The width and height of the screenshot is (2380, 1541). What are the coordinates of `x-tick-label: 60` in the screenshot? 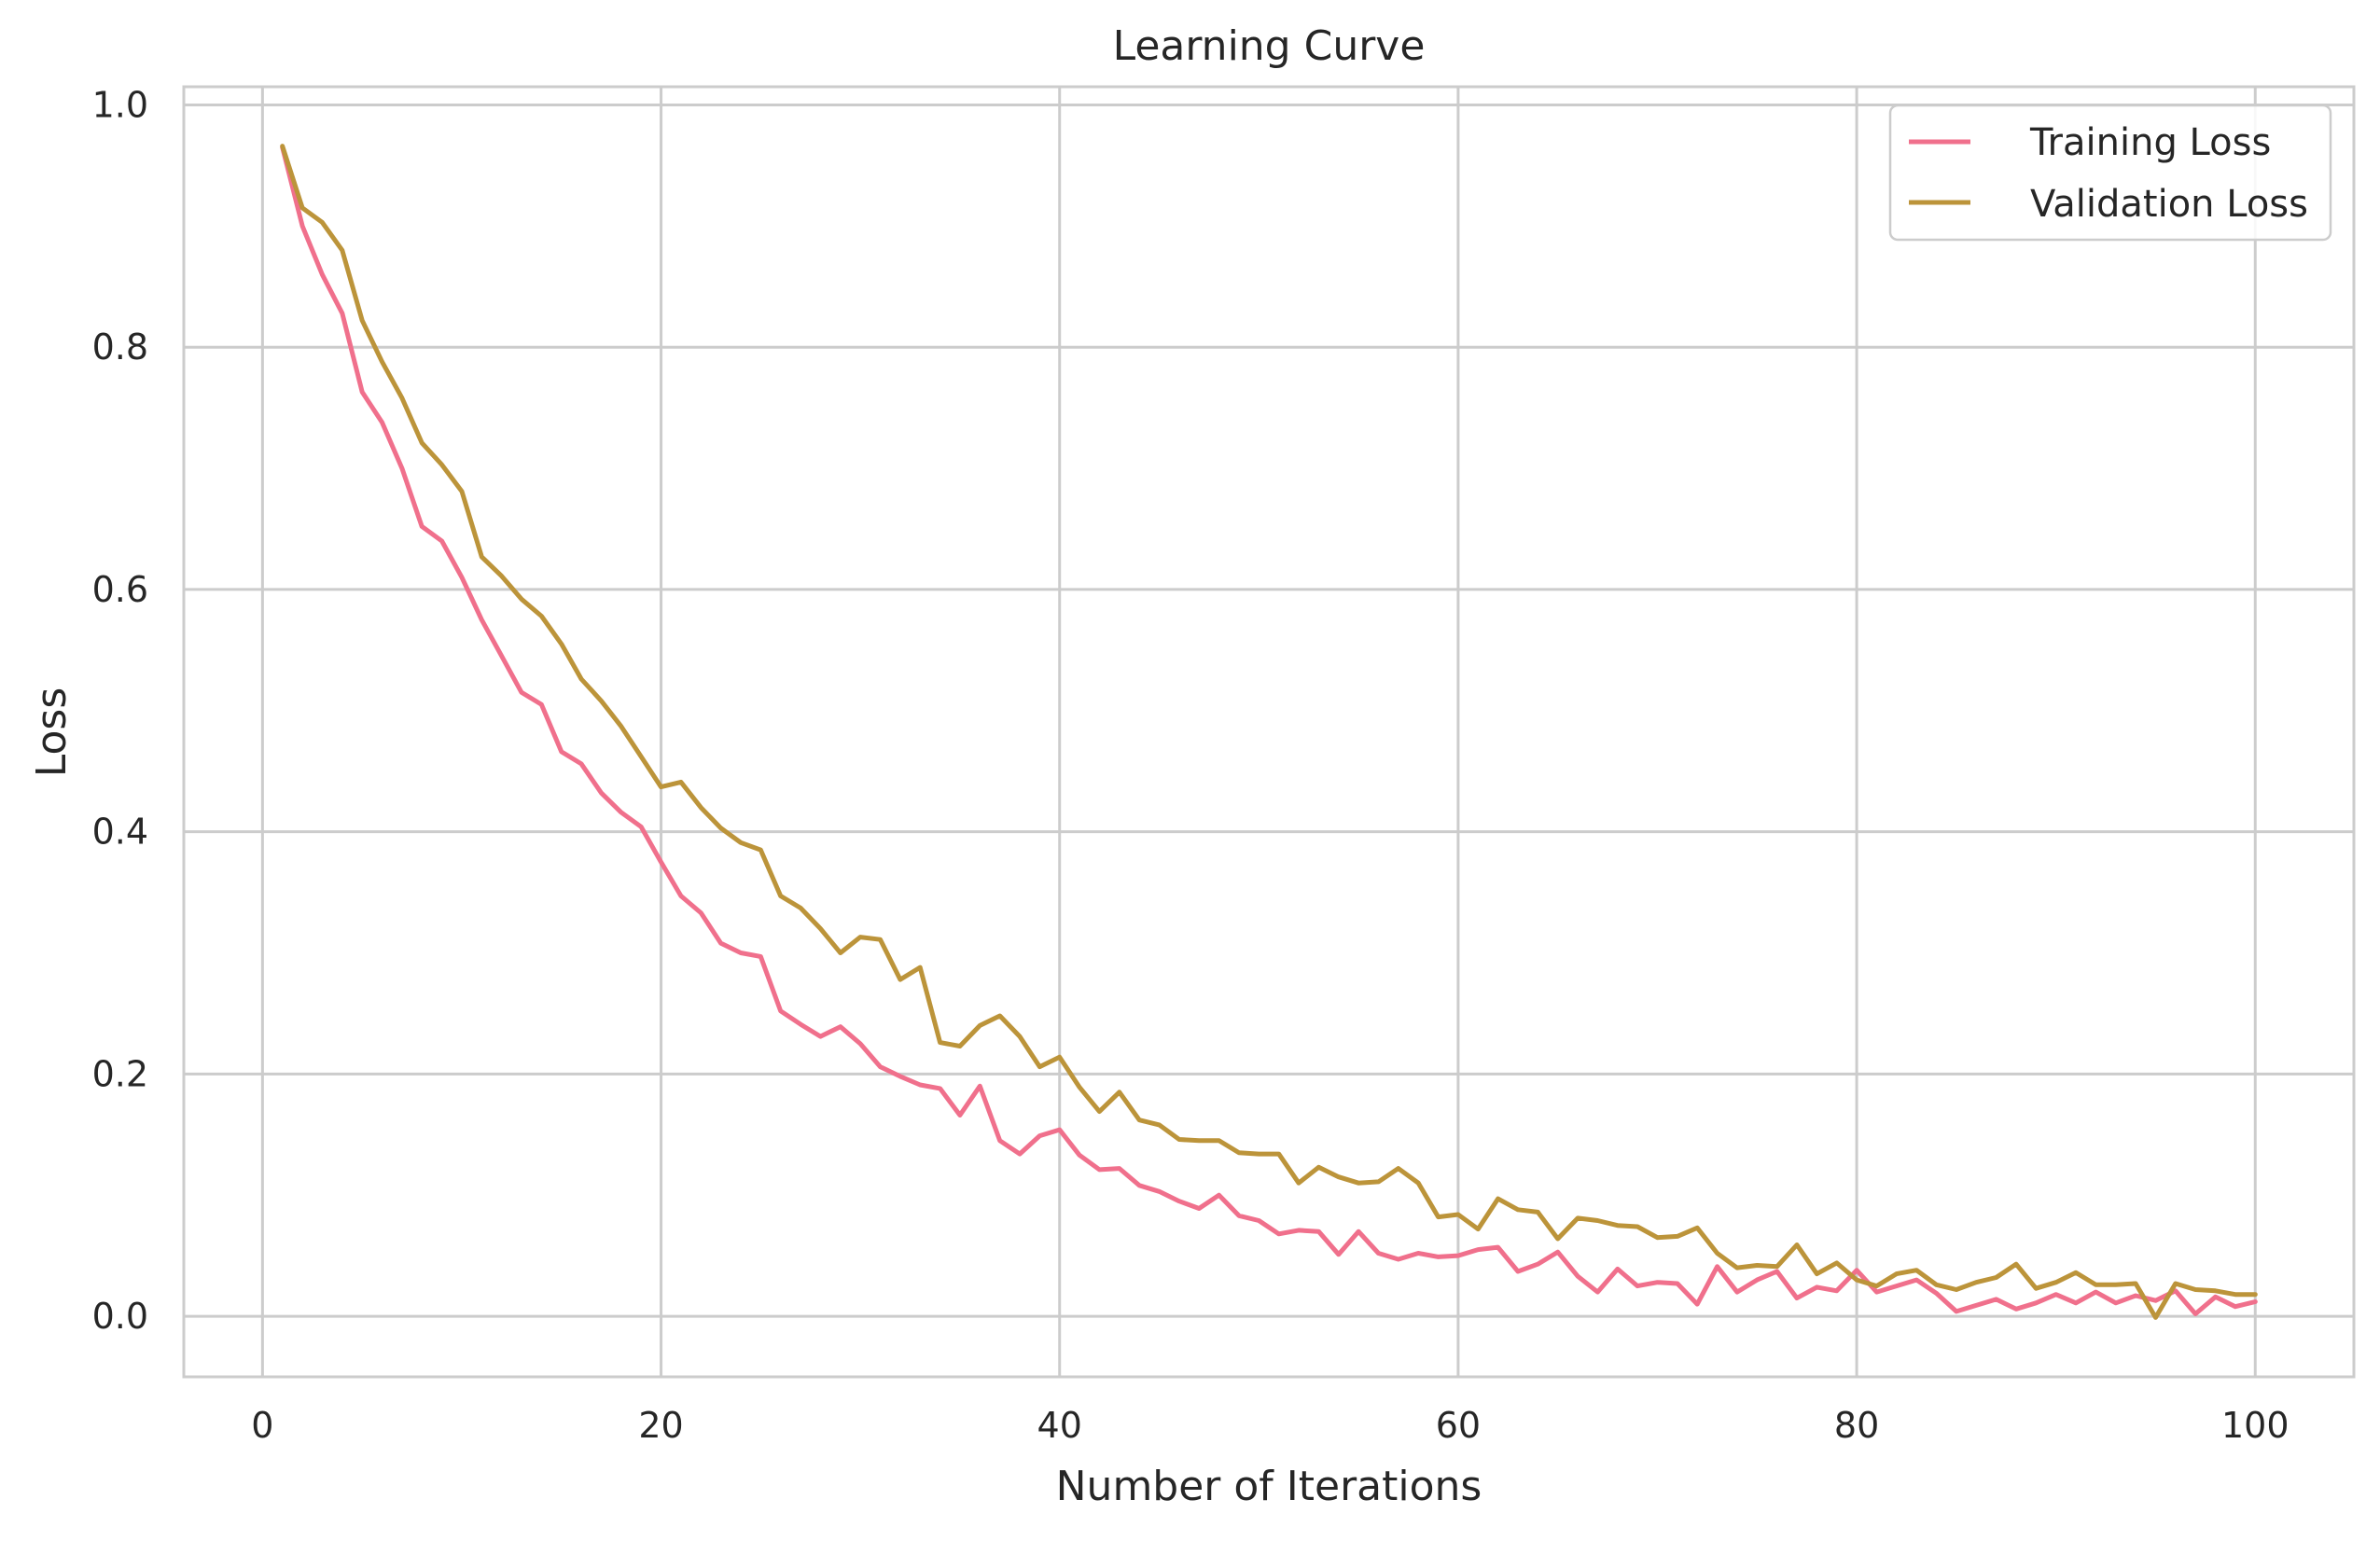 It's located at (1458, 1425).